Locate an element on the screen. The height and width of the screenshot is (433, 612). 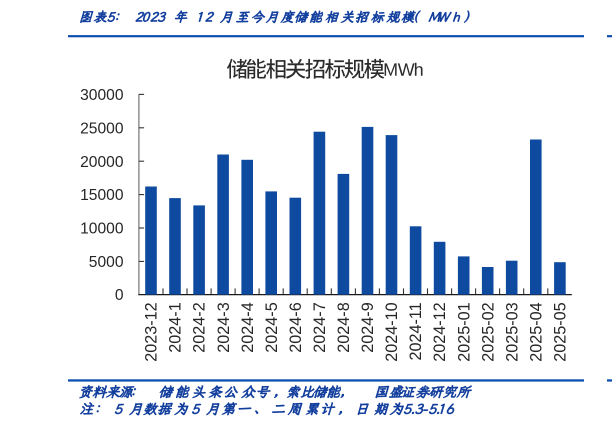
svg-text: 2024-10 is located at coordinates (392, 331).